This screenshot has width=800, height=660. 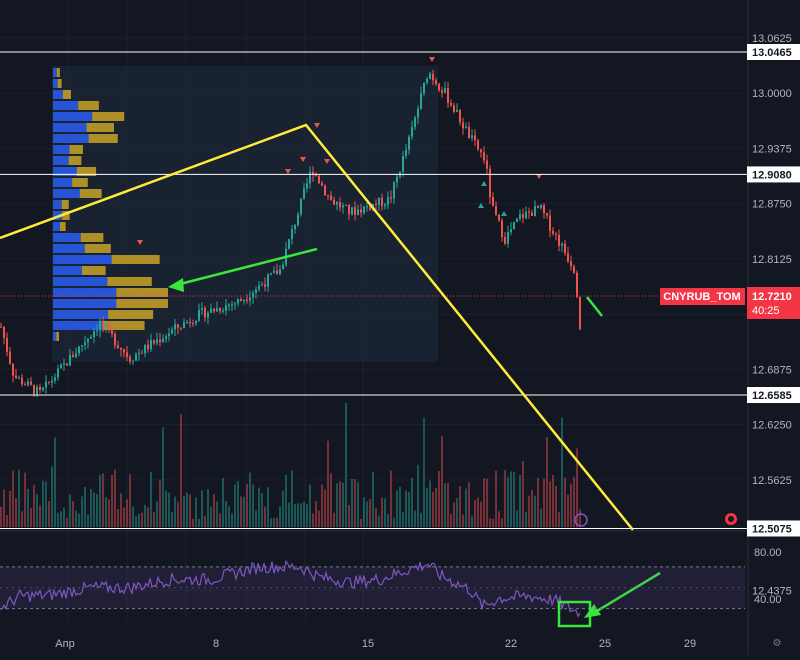 I want to click on time-axis-tick: 25, so click(x=605, y=644).